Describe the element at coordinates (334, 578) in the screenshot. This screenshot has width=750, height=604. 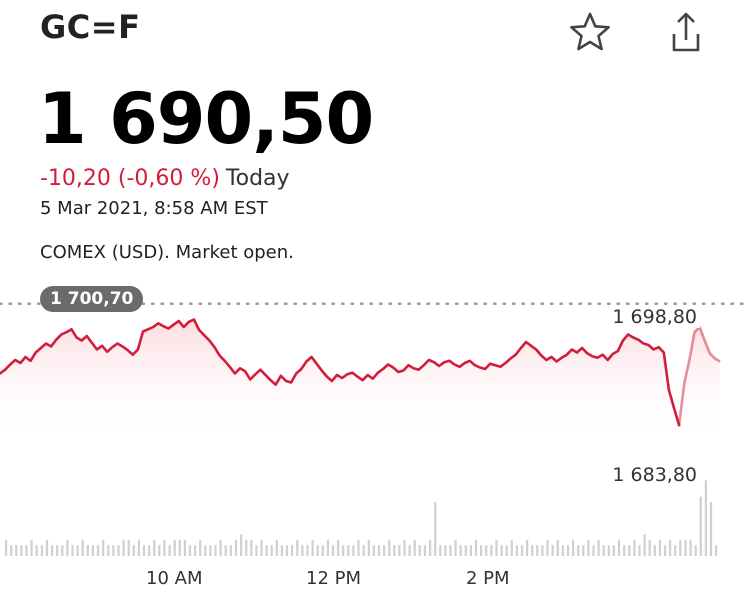
I see `x-tick-12pm: 12 PM` at that location.